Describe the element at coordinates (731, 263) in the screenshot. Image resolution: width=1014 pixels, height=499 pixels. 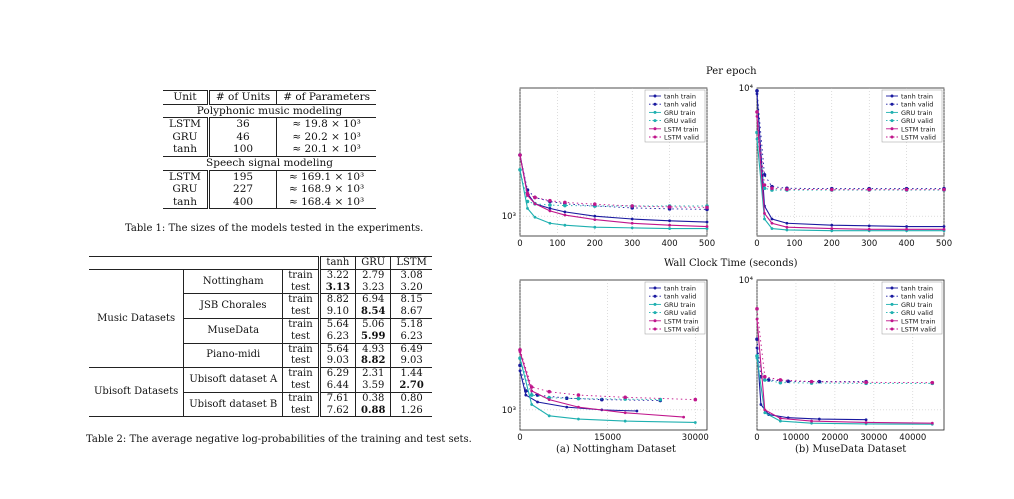
I see `figure-title-wall-clock: Wall Clock Time (seconds)` at that location.